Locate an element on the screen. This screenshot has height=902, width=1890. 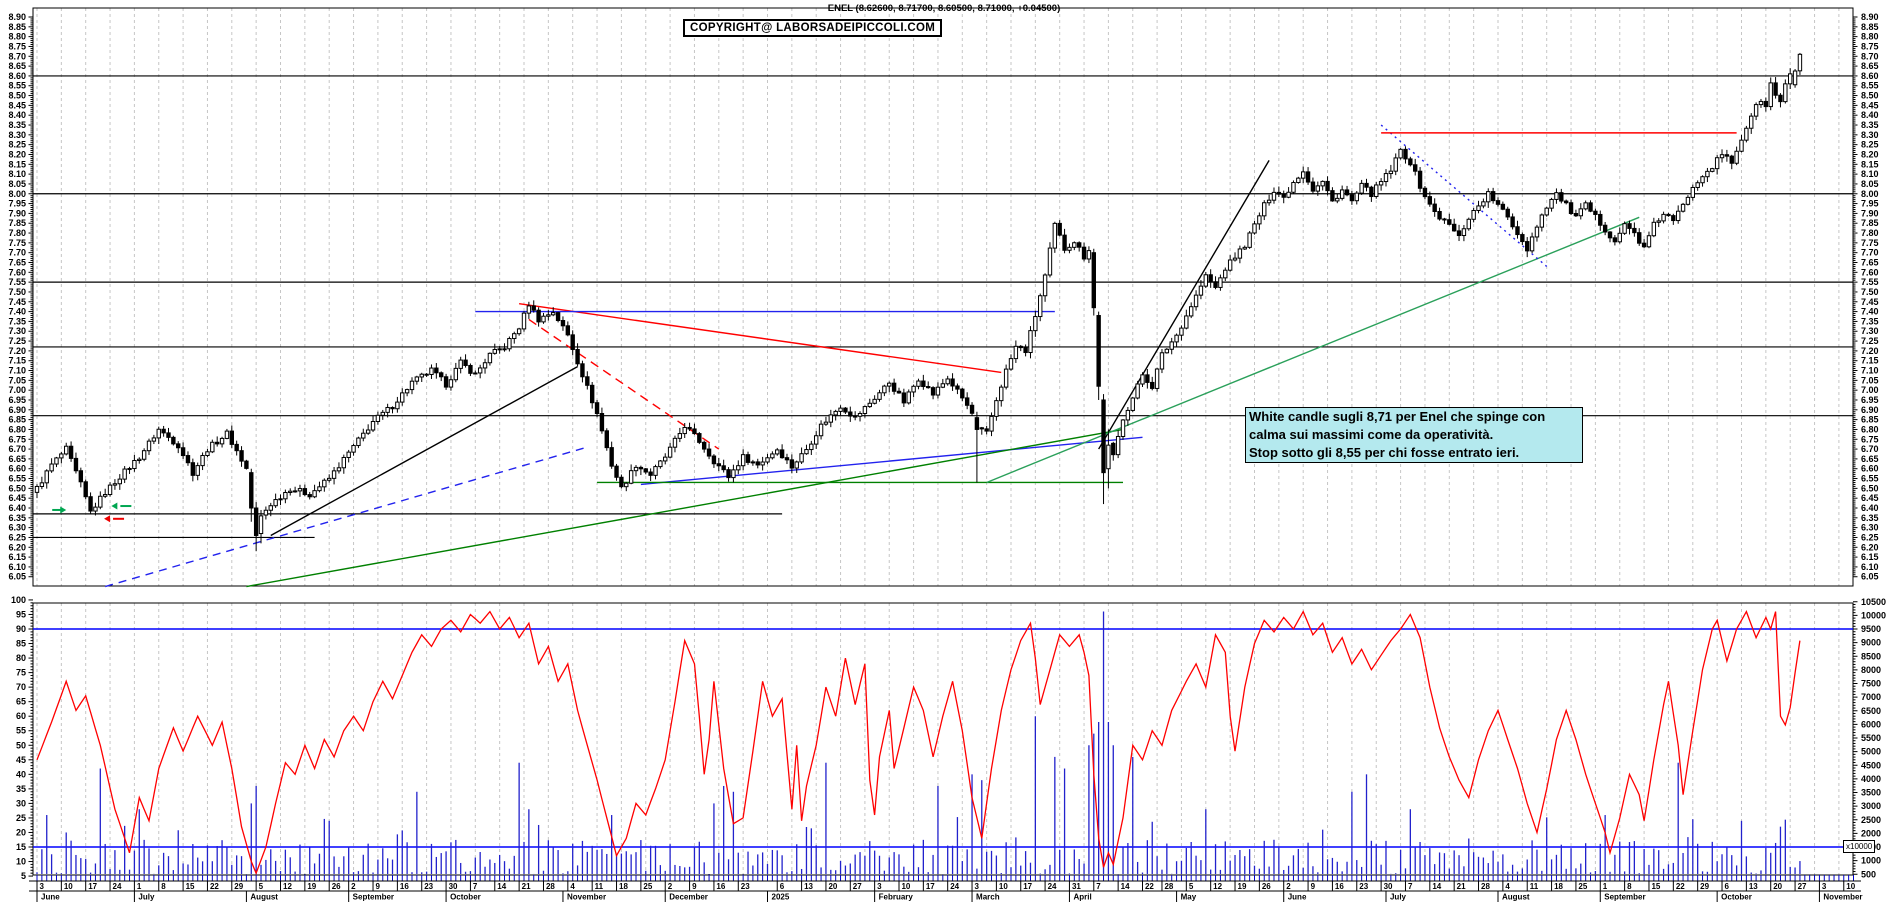
svg-text: 6.95 is located at coordinates (17, 400).